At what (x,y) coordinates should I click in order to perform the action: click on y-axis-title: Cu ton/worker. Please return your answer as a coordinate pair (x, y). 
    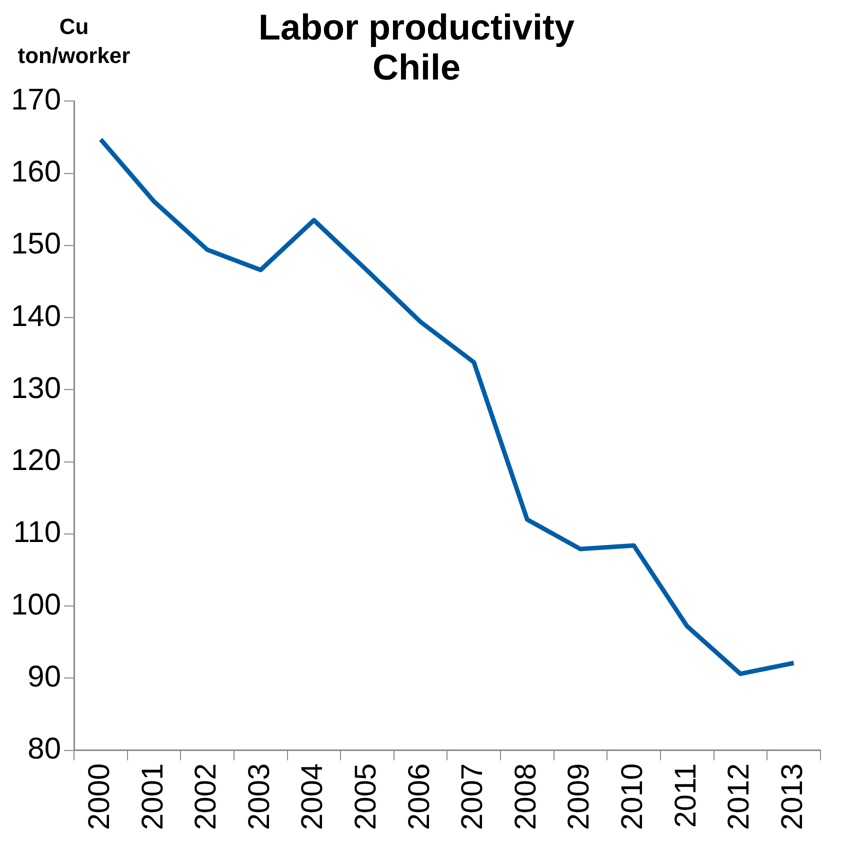
    Looking at the image, I should click on (74, 41).